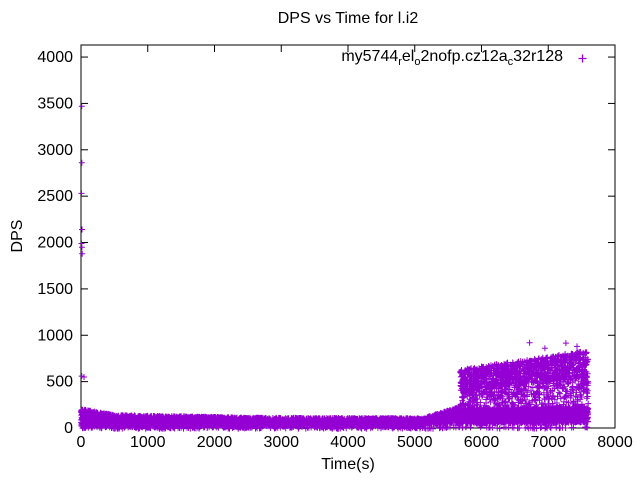  I want to click on x-tick-label: 5000, so click(415, 442).